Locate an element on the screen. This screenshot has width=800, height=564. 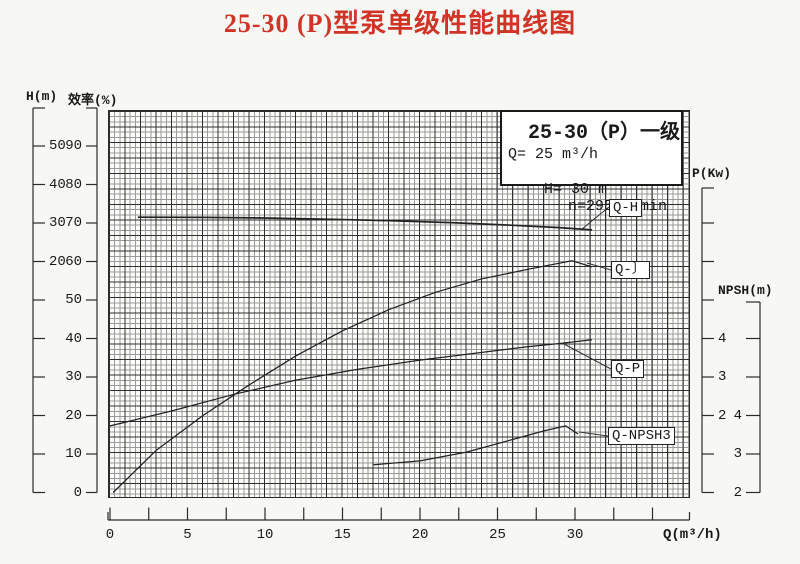
legend-head: H= 30 m is located at coordinates (576, 189).